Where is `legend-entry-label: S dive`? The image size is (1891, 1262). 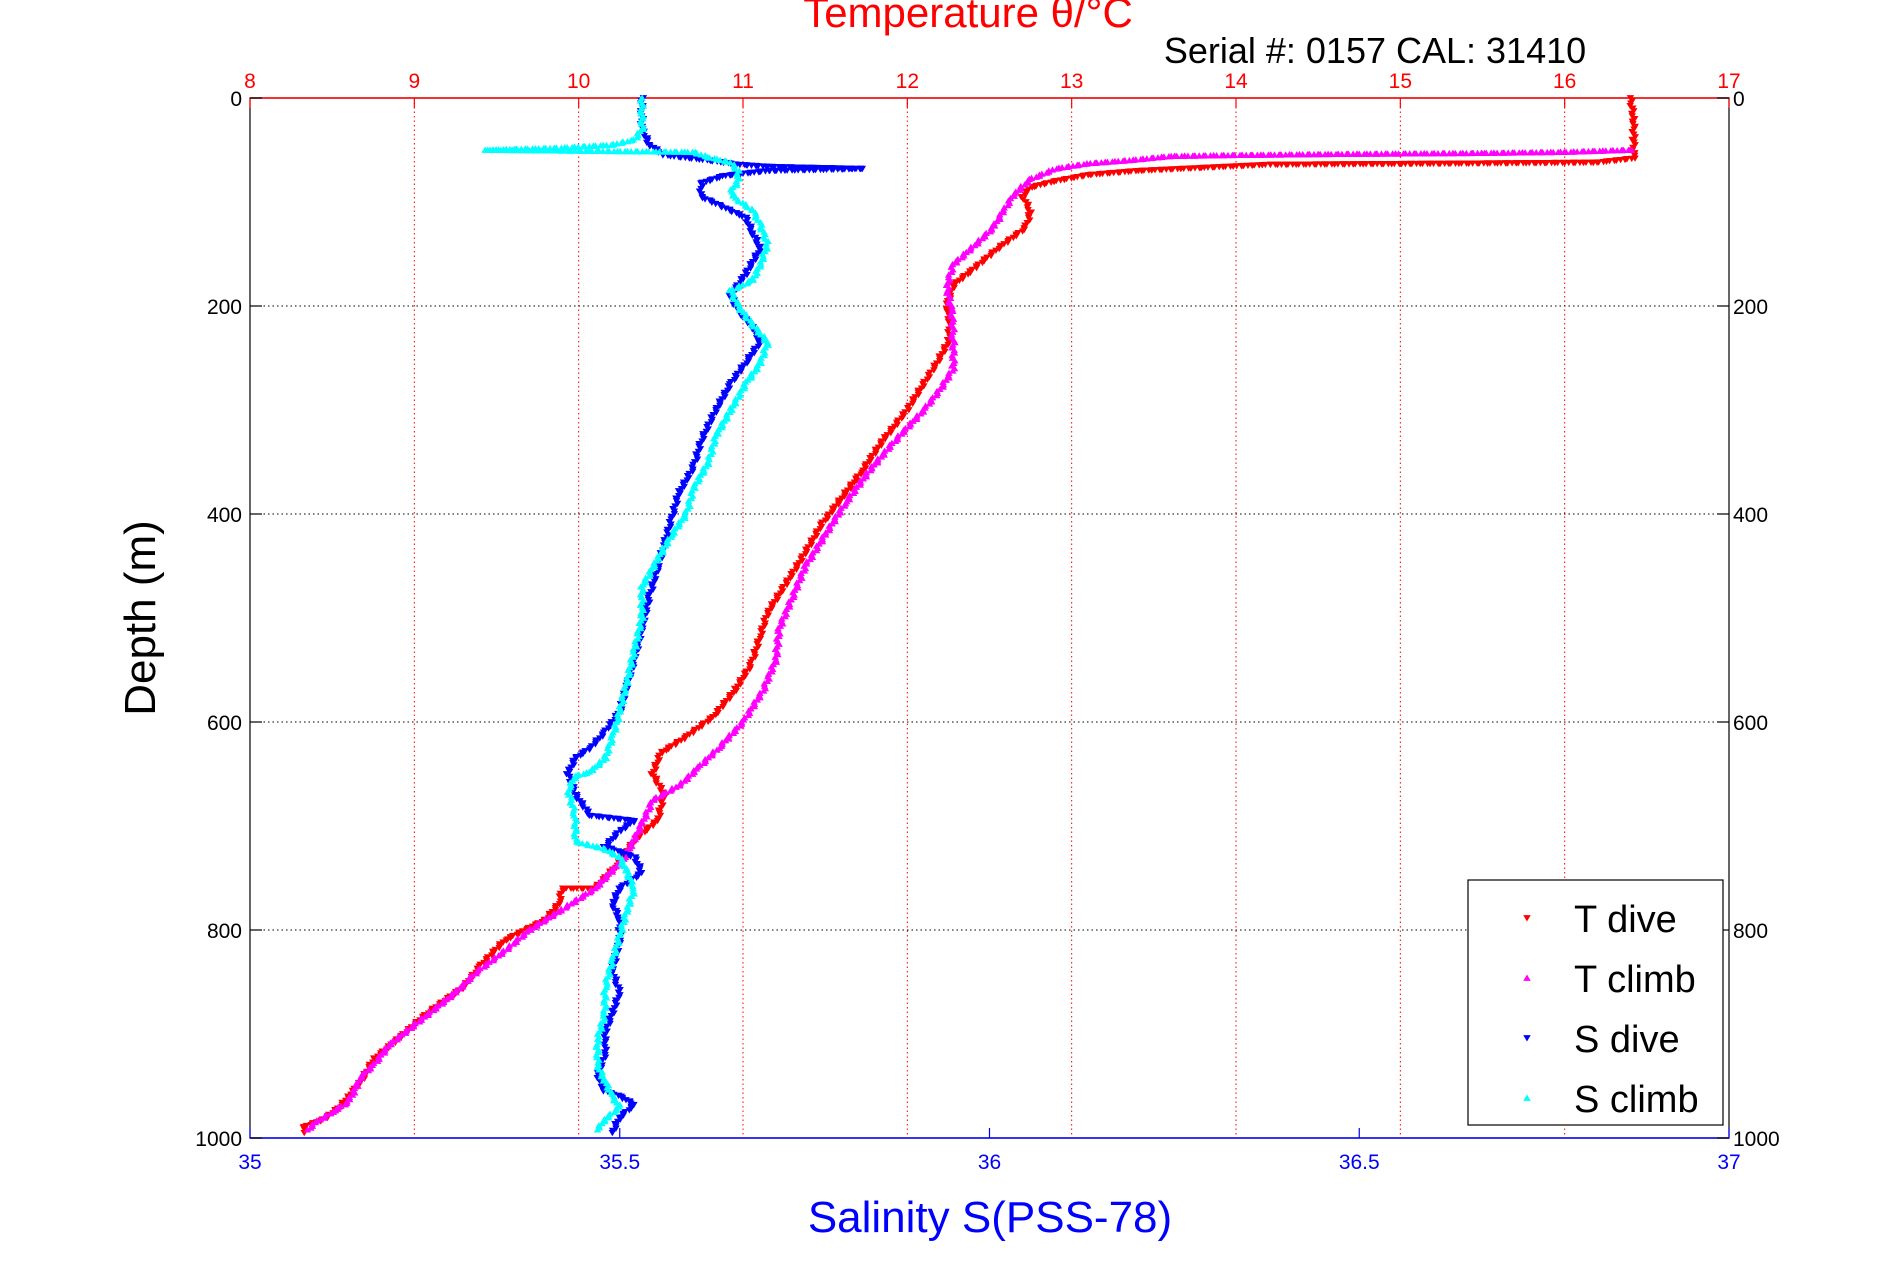 legend-entry-label: S dive is located at coordinates (1627, 1040).